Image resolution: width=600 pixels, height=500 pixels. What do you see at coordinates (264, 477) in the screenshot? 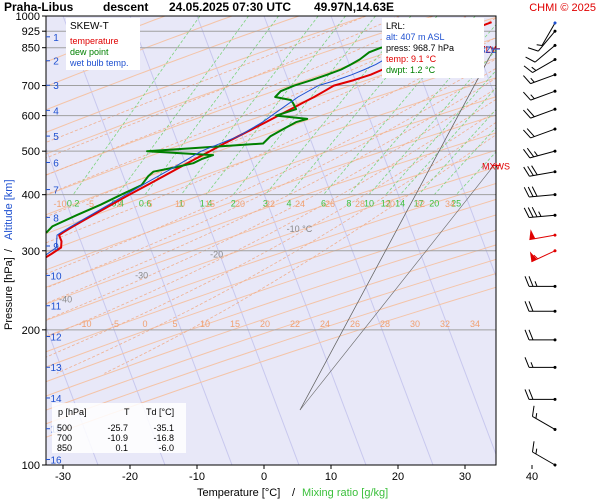
I see `x-tick-label: 0` at bounding box center [264, 477].